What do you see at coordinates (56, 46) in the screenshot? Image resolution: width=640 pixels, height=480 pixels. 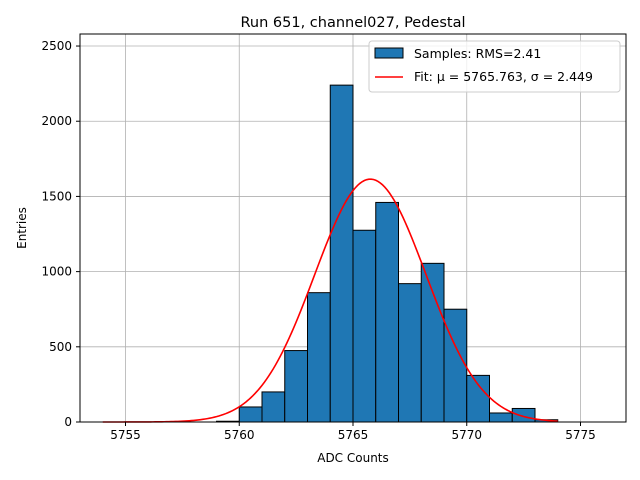 I see `y-tick-label: 2500` at bounding box center [56, 46].